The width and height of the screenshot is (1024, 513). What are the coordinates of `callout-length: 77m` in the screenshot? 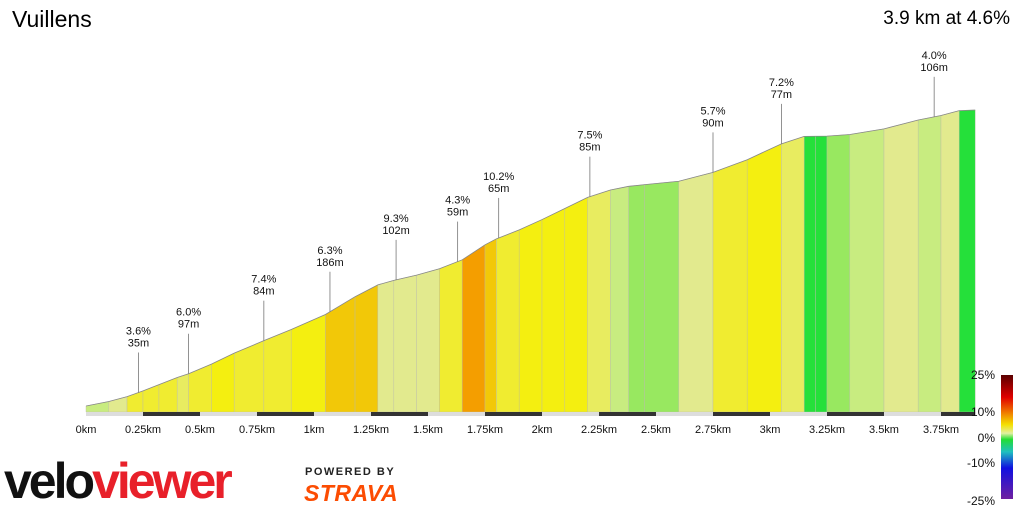 It's located at (781, 95).